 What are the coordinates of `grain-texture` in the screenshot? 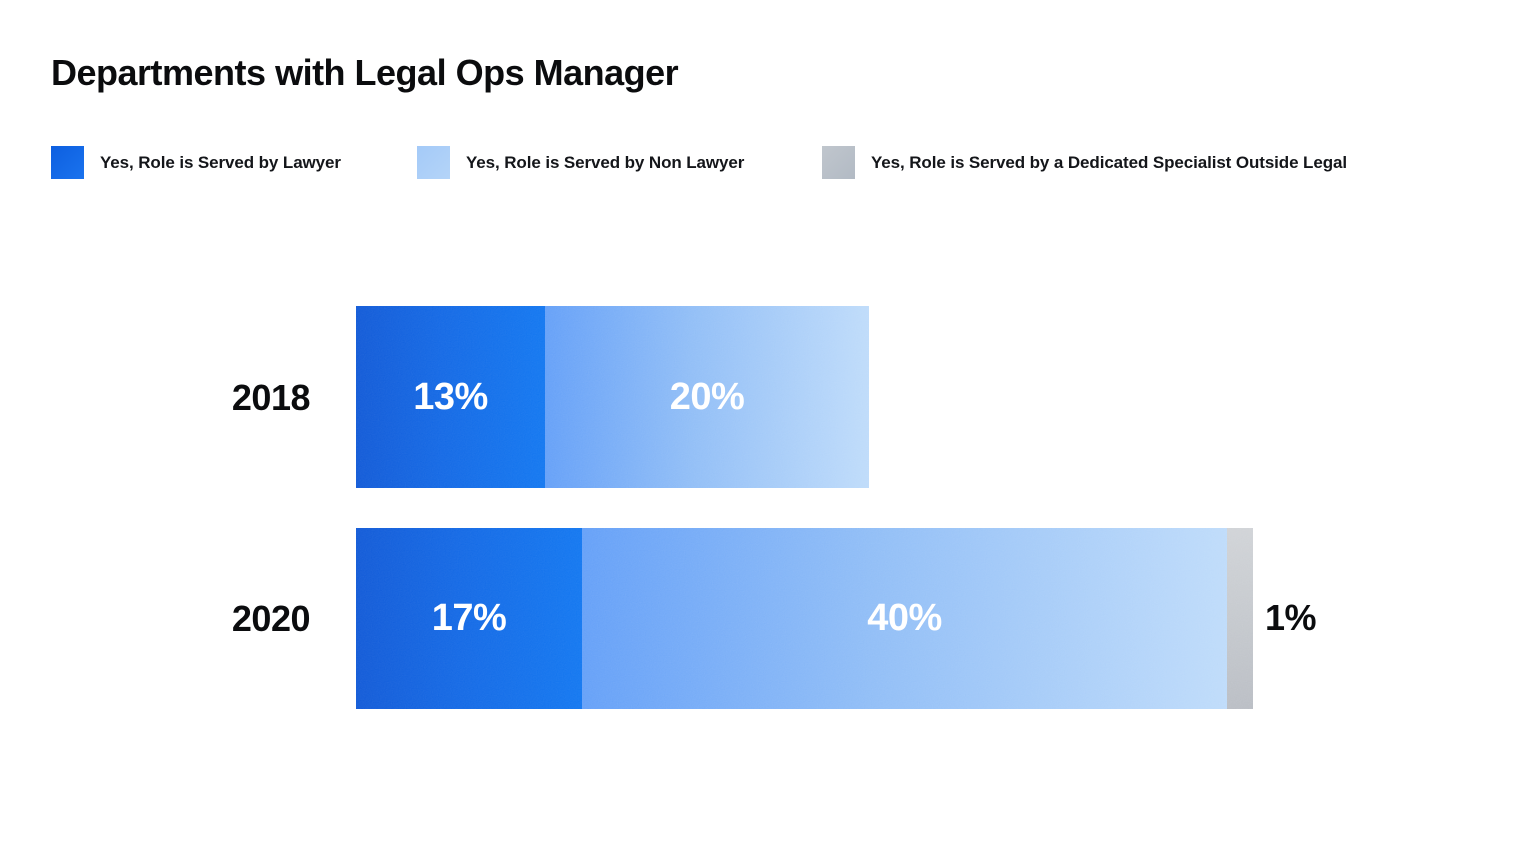 It's located at (1240, 618).